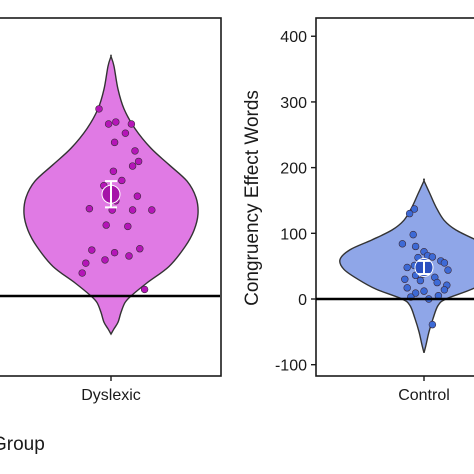 Image resolution: width=474 pixels, height=474 pixels. What do you see at coordinates (291, 366) in the screenshot?
I see `right-y-tick-label: -100` at bounding box center [291, 366].